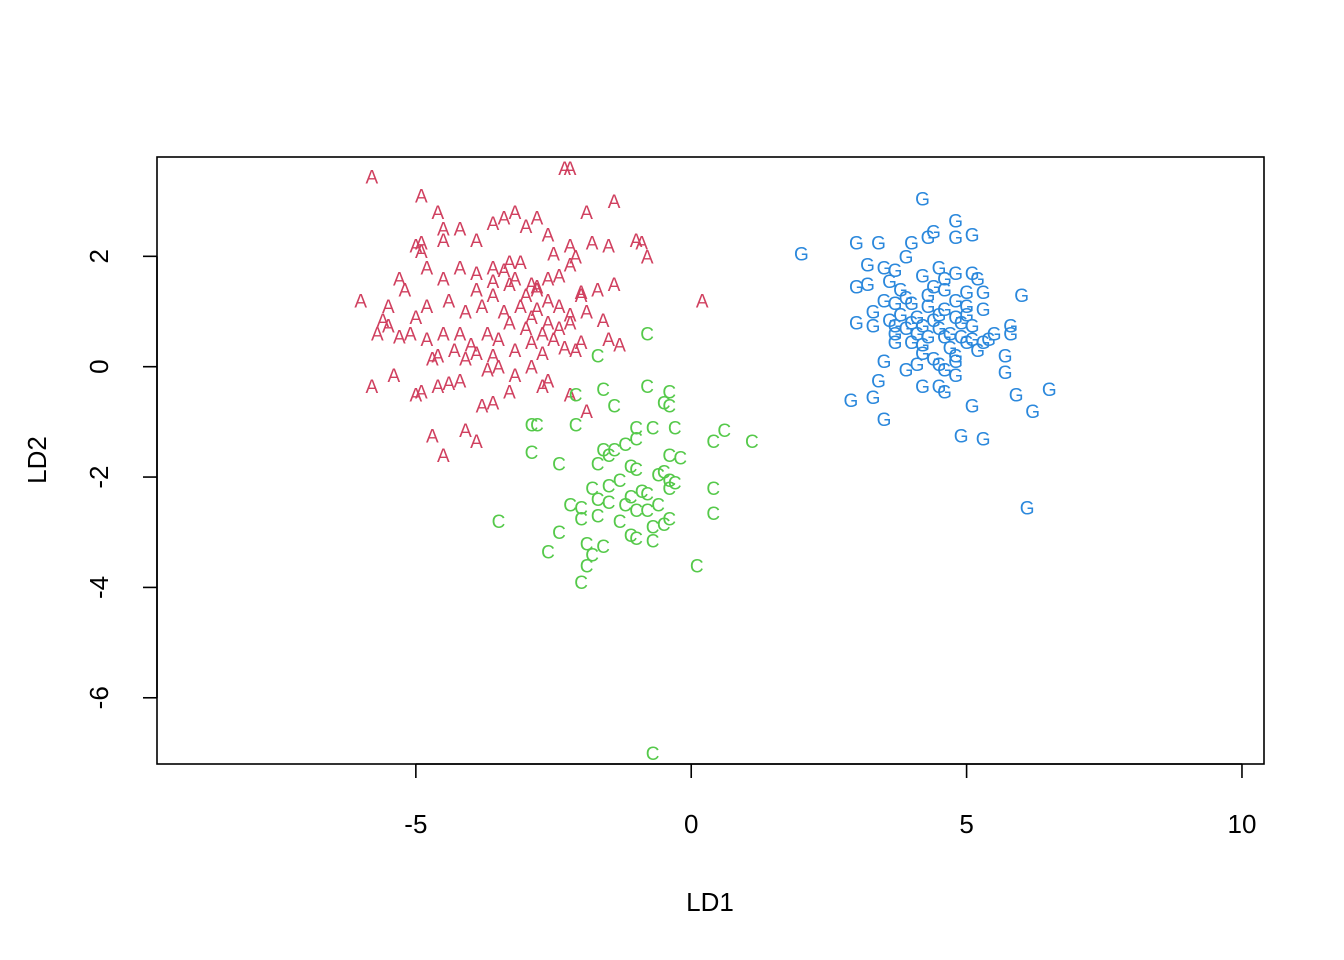 The image size is (1344, 960). Describe the element at coordinates (99, 366) in the screenshot. I see `y-tick-label: 0` at that location.